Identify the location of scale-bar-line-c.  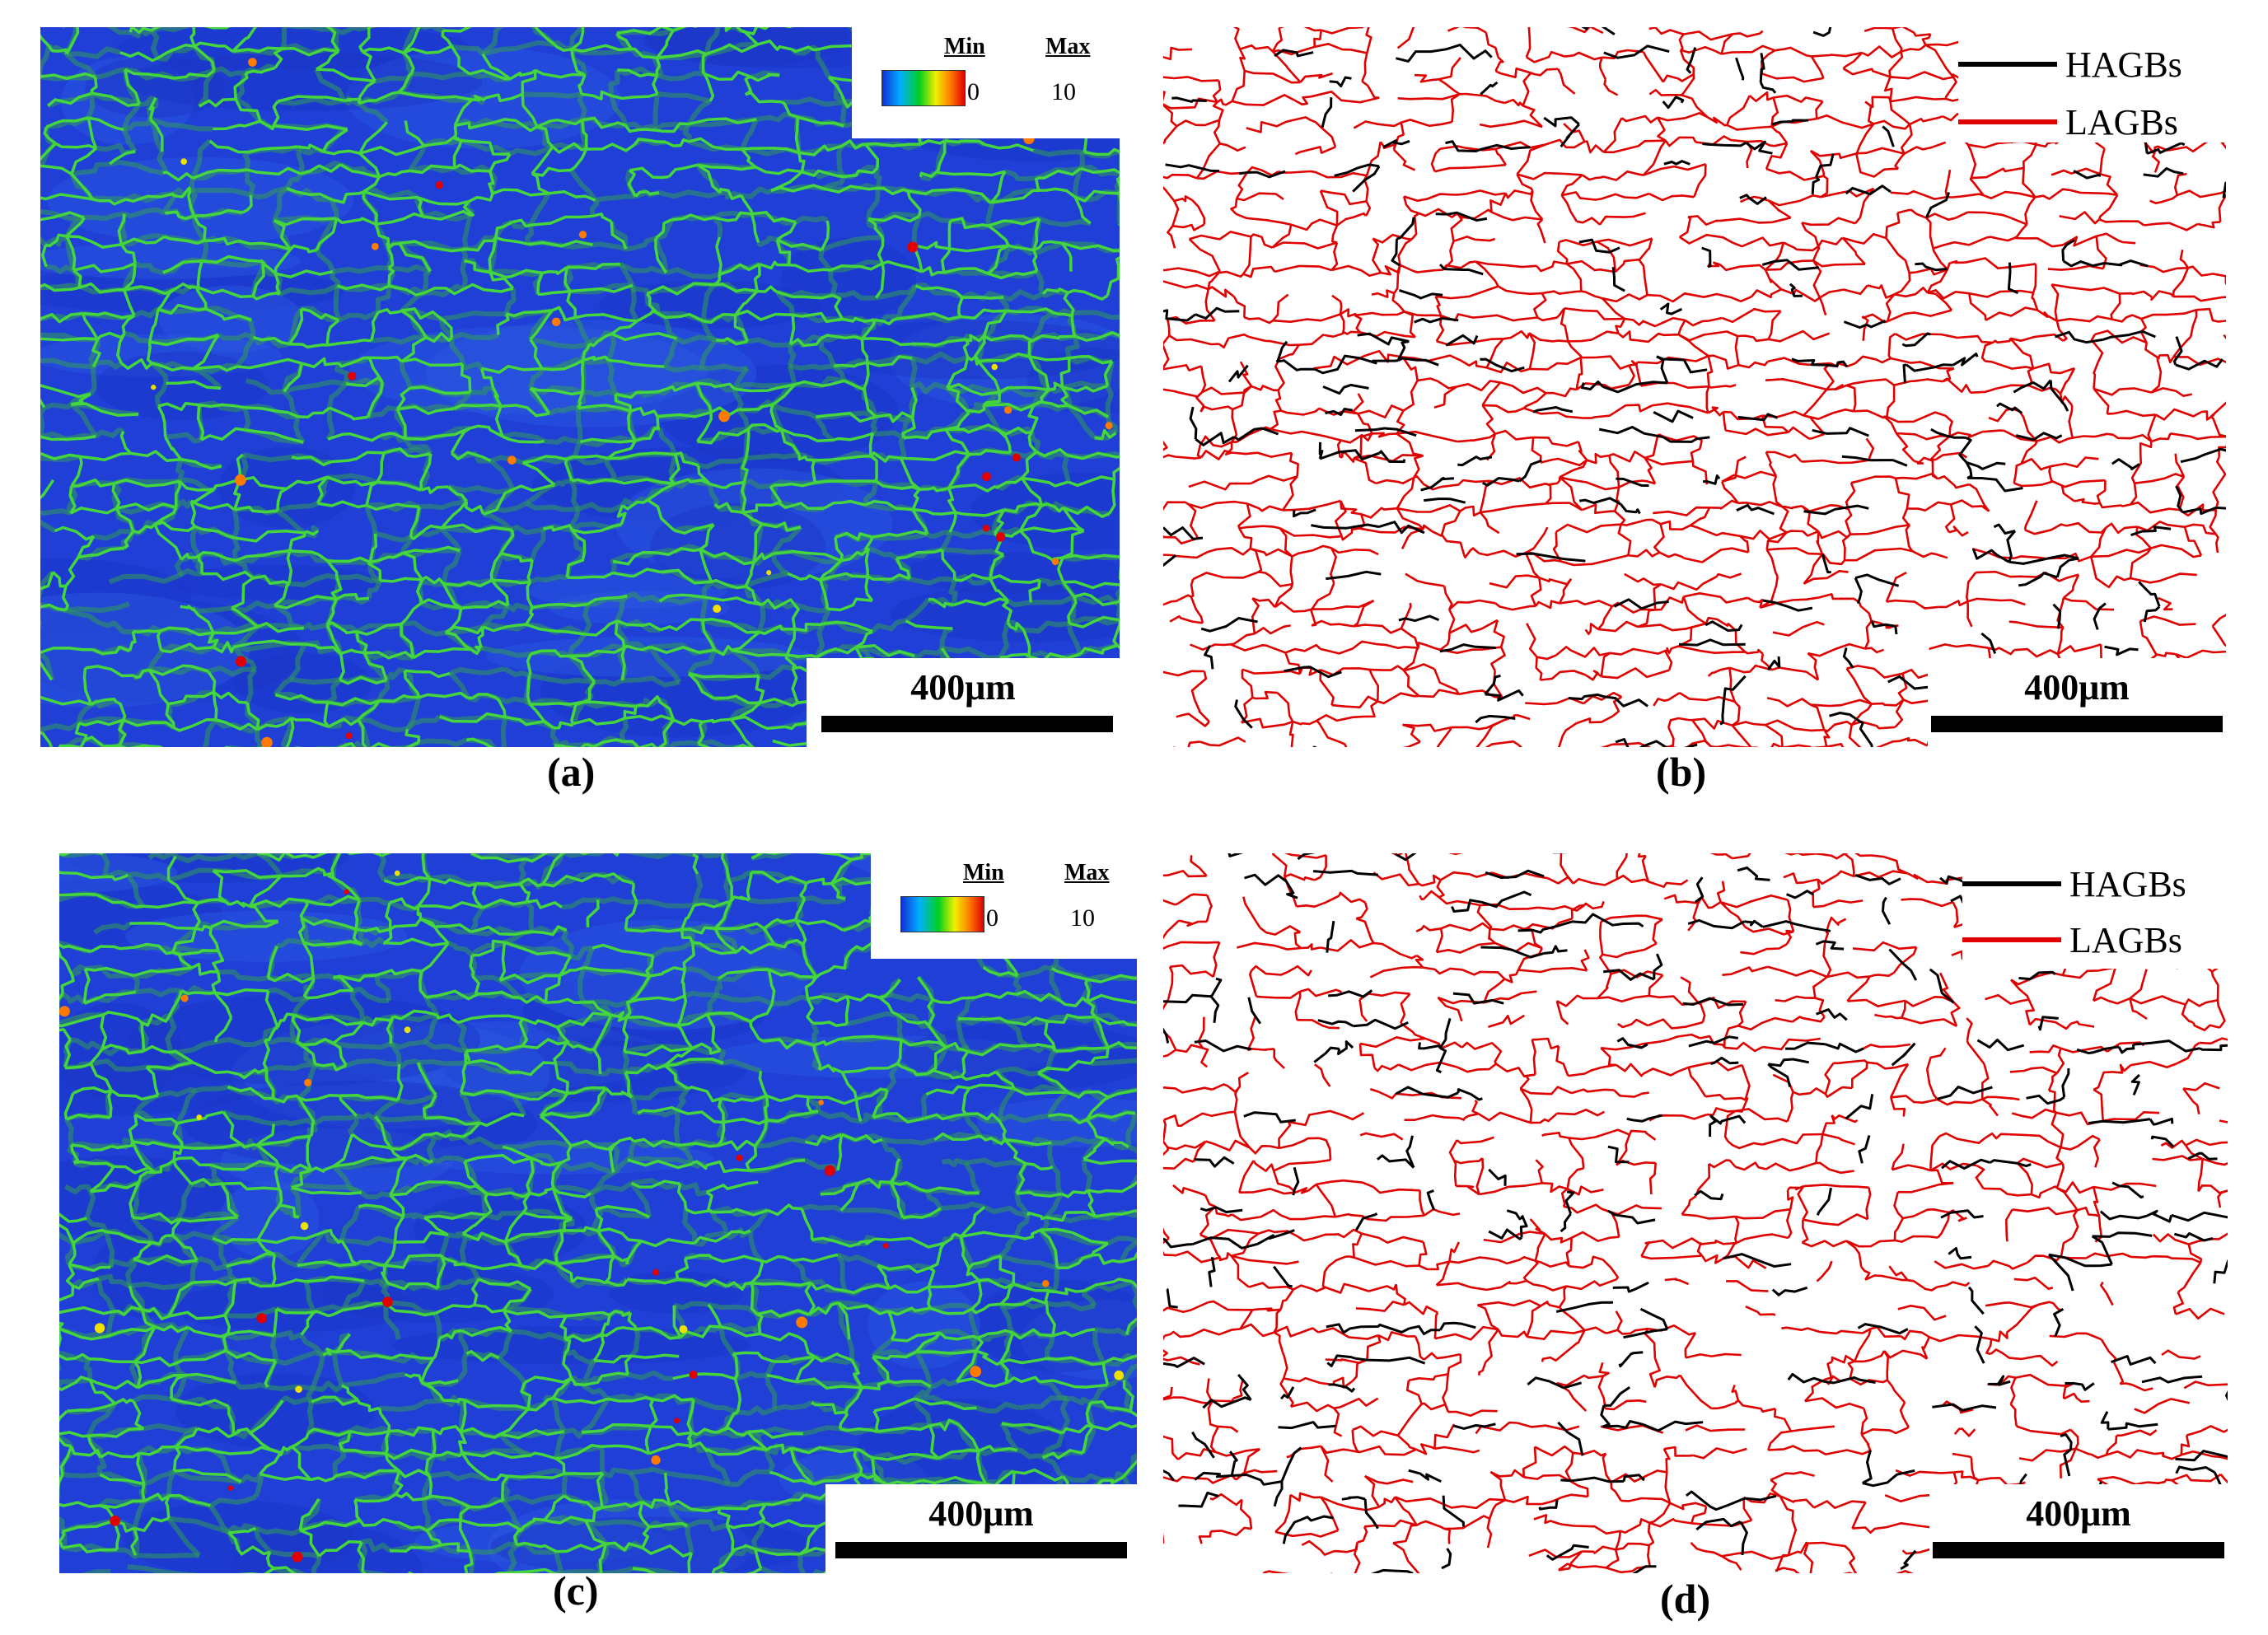
(981, 1550).